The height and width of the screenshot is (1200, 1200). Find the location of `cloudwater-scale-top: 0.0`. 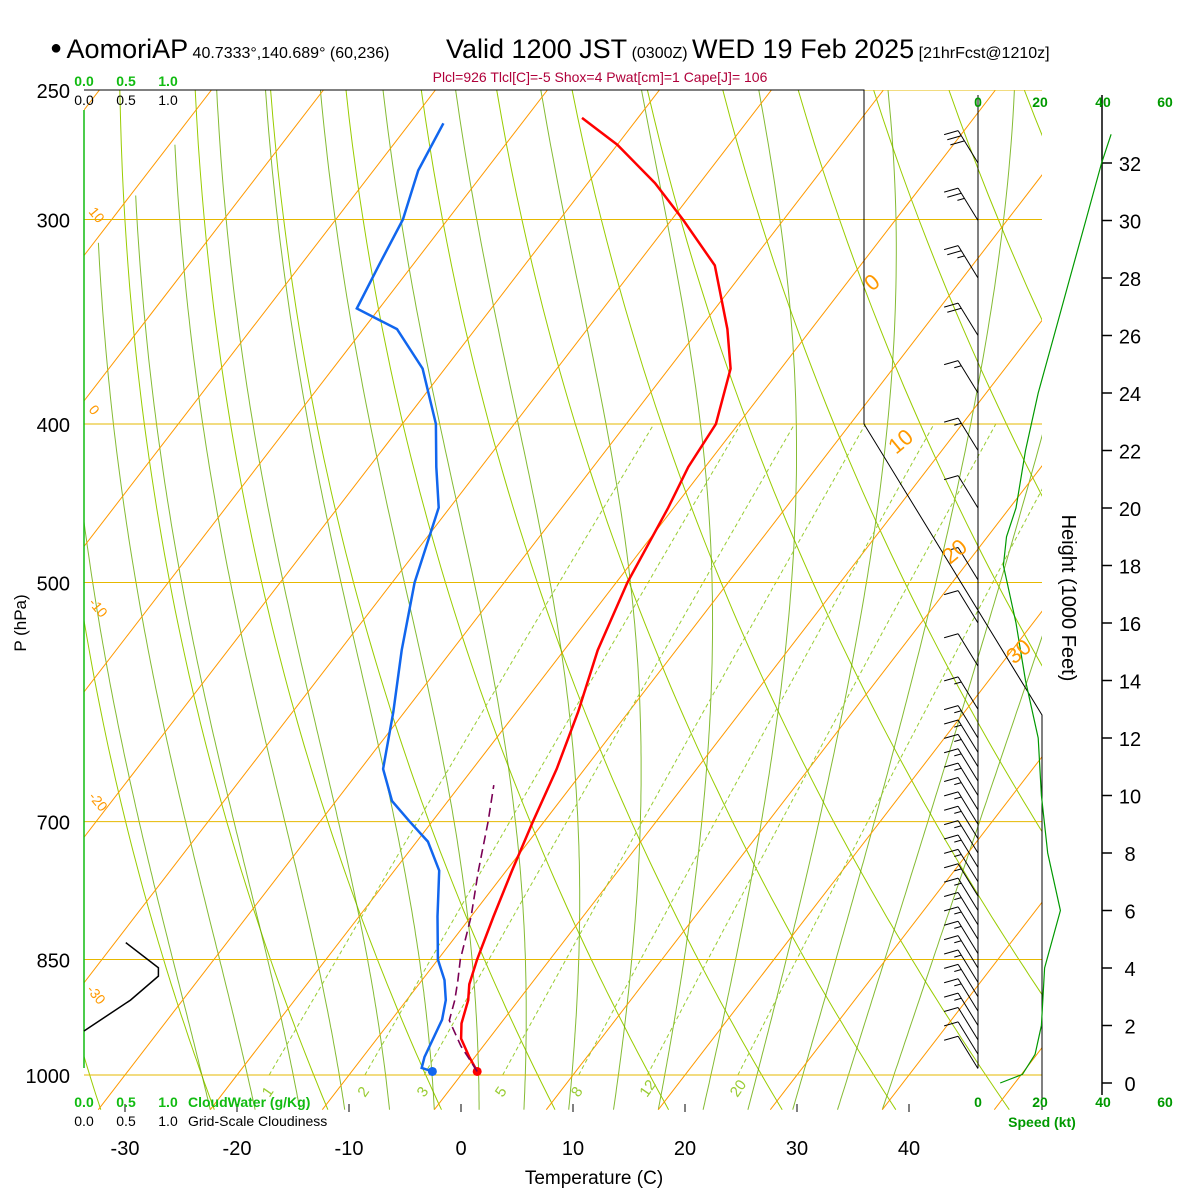

cloudwater-scale-top: 0.0 is located at coordinates (84, 81).